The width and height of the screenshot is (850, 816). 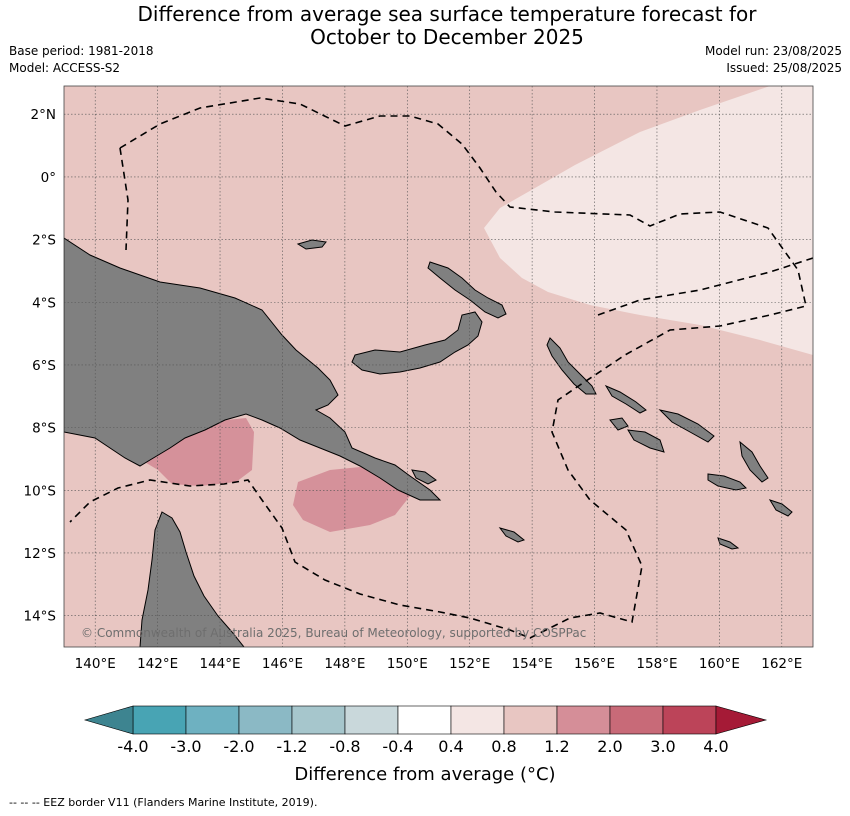 What do you see at coordinates (108, 720) in the screenshot?
I see `colorbar-extend-low` at bounding box center [108, 720].